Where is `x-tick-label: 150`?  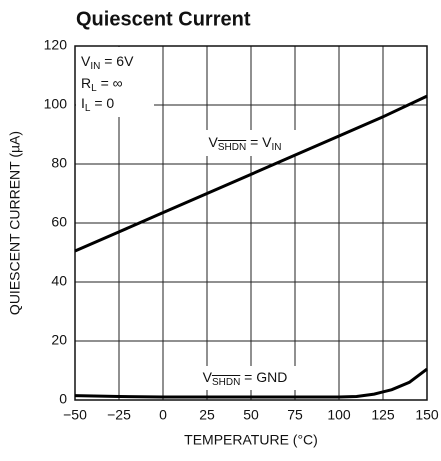
x-tick-label: 150 is located at coordinates (427, 415).